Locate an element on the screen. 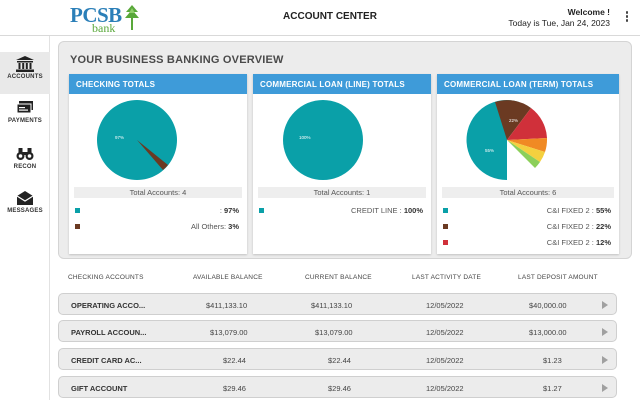  payments-icon is located at coordinates (24, 107).